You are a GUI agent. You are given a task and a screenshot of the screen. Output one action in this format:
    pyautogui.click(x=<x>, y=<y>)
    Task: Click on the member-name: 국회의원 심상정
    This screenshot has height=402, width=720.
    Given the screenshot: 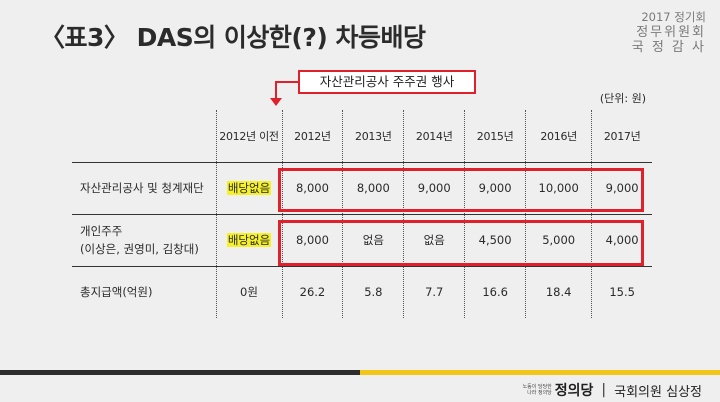 What is the action you would take?
    pyautogui.click(x=658, y=392)
    